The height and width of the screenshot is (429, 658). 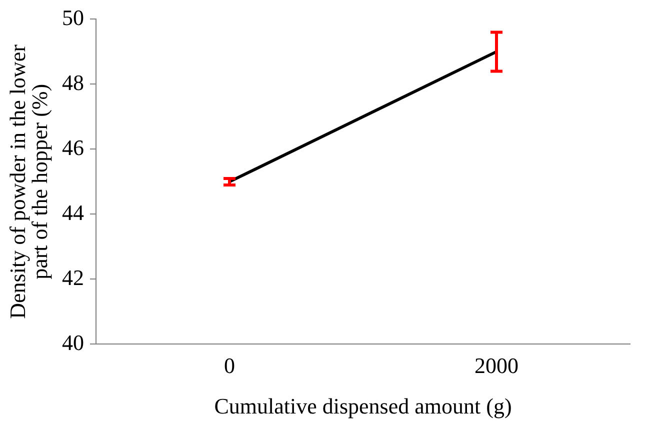 I want to click on y-axis-title: Density of powder in the lower part of the hopper (%), so click(x=28, y=181).